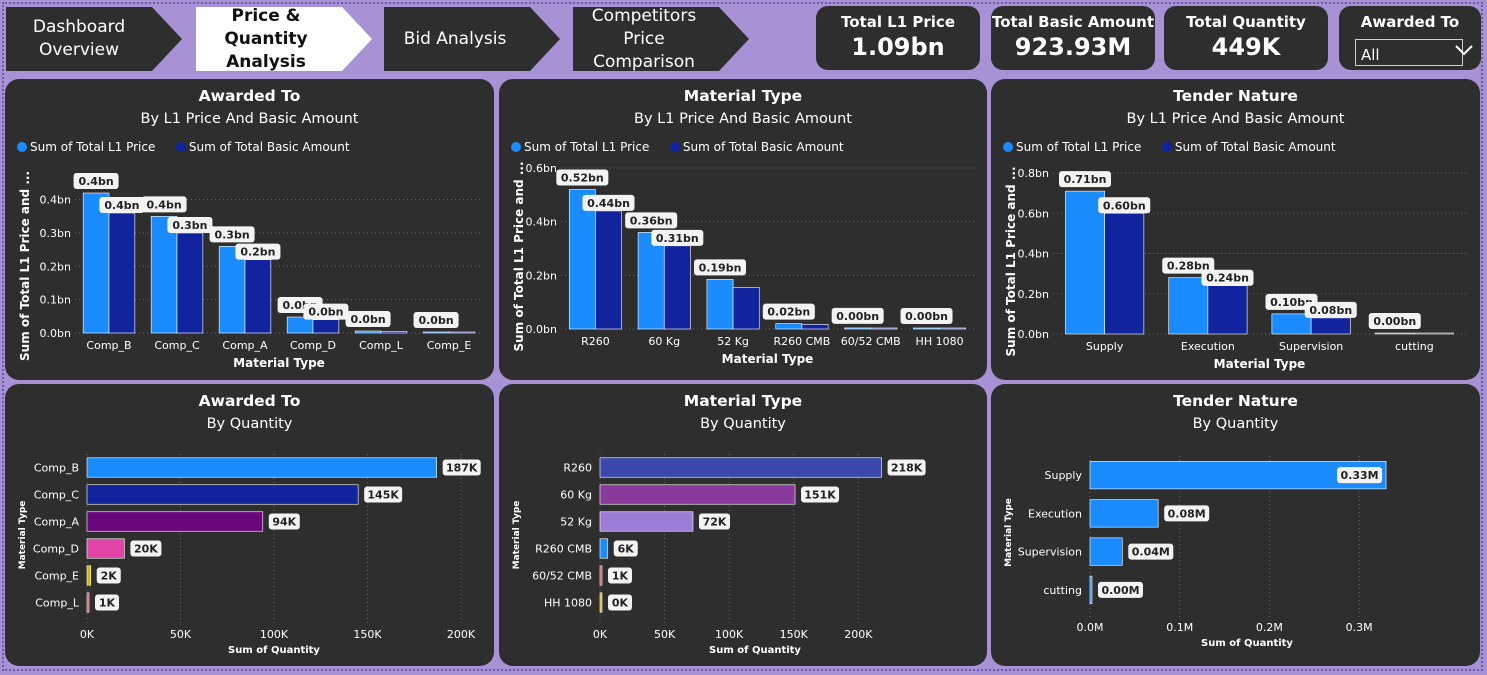 This screenshot has height=675, width=1487. Describe the element at coordinates (1235, 401) in the screenshot. I see `chart-title: Tender Nature` at that location.